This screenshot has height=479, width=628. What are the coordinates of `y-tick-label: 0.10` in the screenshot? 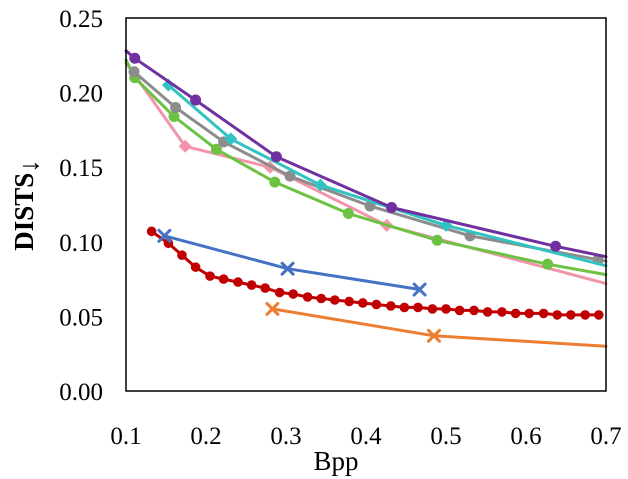 It's located at (81, 243).